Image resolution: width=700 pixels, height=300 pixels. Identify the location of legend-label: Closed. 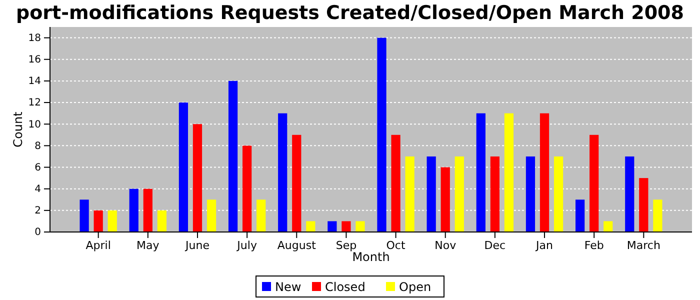
(345, 287).